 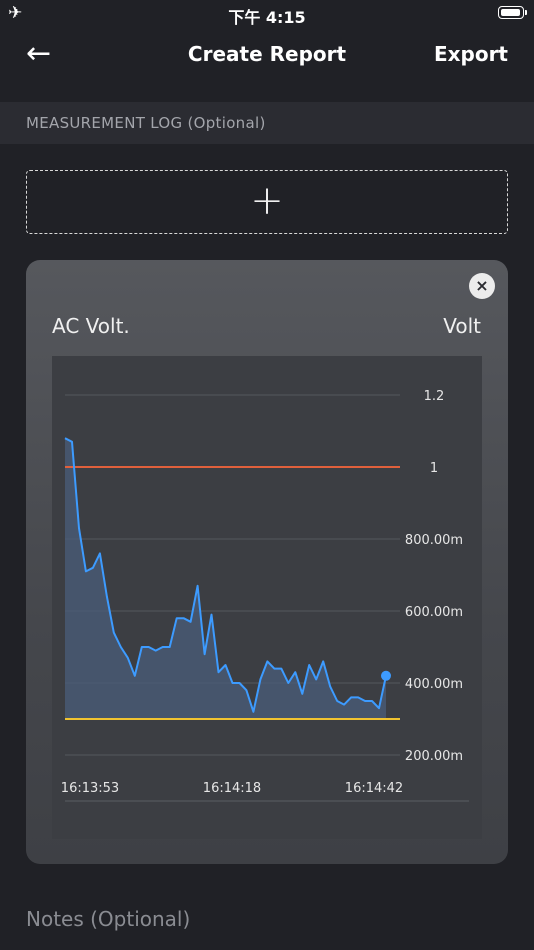 I want to click on x-tick-label: 16:14:42, so click(x=374, y=788).